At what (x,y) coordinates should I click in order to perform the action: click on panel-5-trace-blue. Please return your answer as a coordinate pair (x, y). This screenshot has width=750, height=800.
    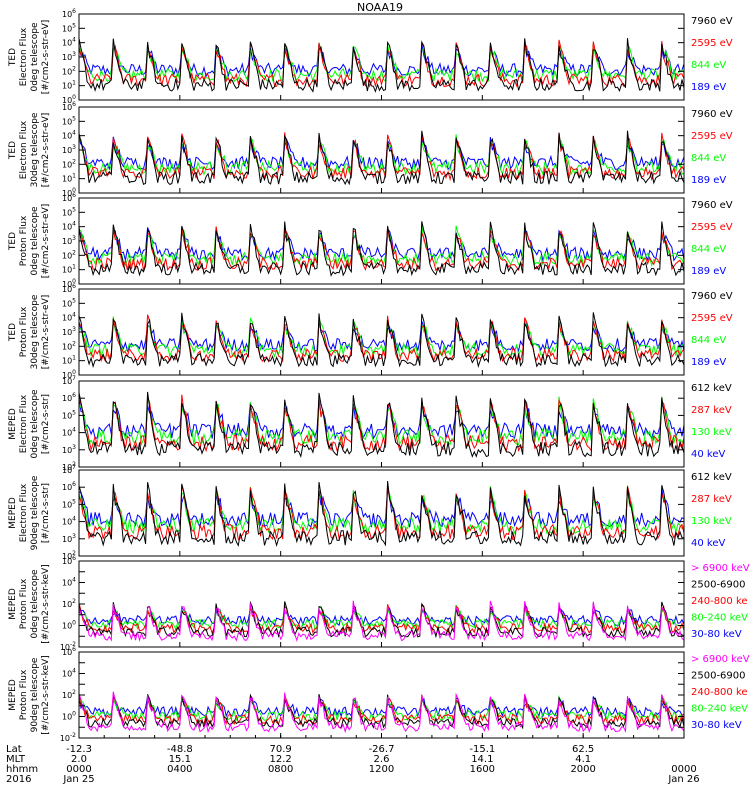
    Looking at the image, I should click on (381, 419).